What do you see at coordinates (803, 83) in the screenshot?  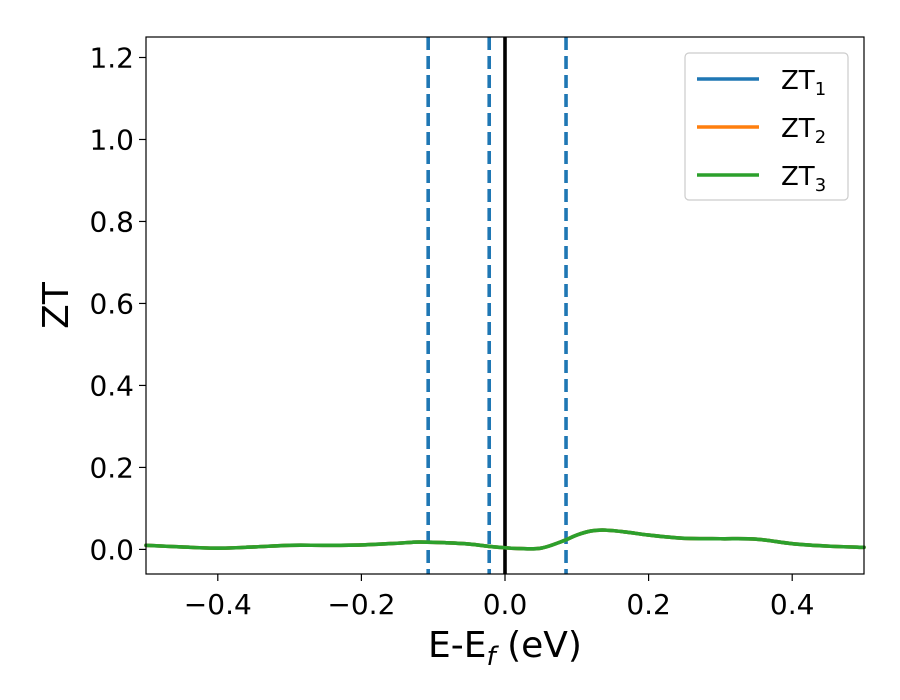 I see `legend-label-ZT1: ZT1` at bounding box center [803, 83].